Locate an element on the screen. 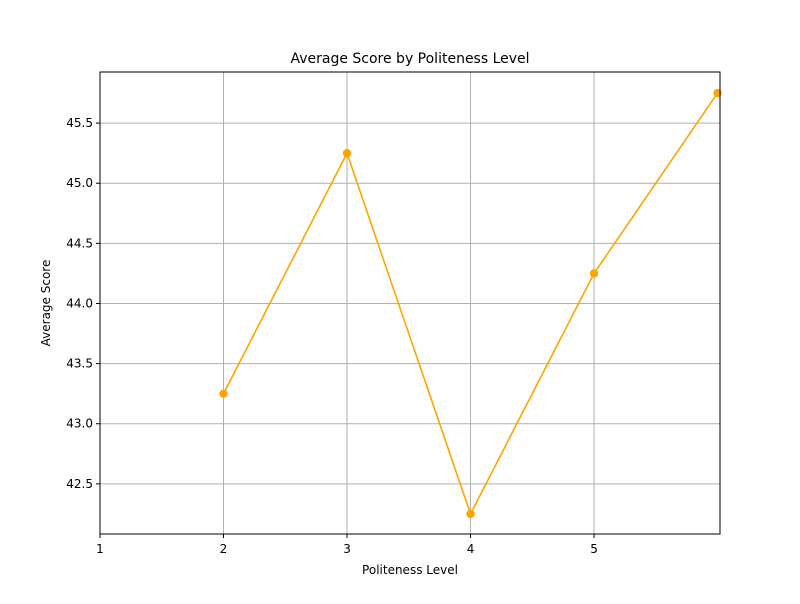  y-tick-label: 44.5 is located at coordinates (79, 243).